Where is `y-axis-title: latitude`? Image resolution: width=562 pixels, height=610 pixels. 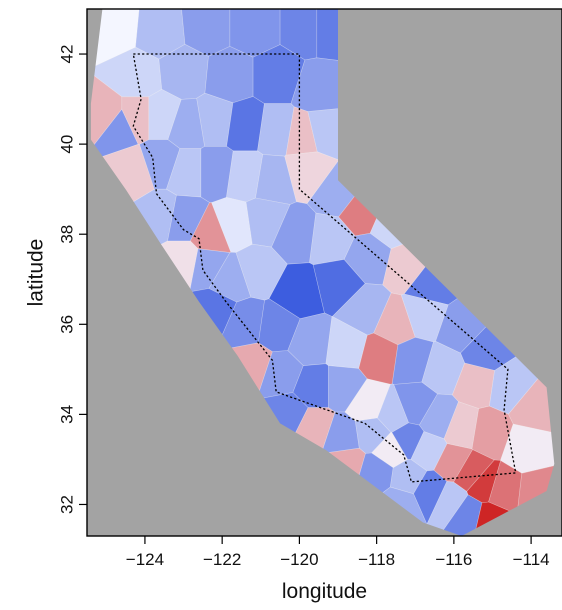 y-axis-title: latitude is located at coordinates (36, 273).